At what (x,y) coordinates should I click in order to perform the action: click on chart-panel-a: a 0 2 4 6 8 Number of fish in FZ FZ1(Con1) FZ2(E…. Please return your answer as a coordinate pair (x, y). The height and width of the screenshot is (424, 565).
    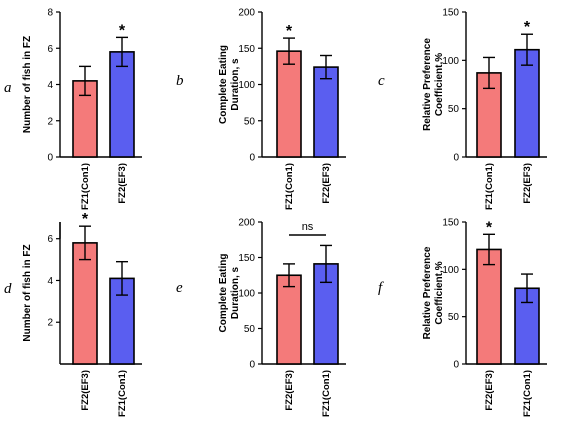
    Looking at the image, I should click on (73, 109).